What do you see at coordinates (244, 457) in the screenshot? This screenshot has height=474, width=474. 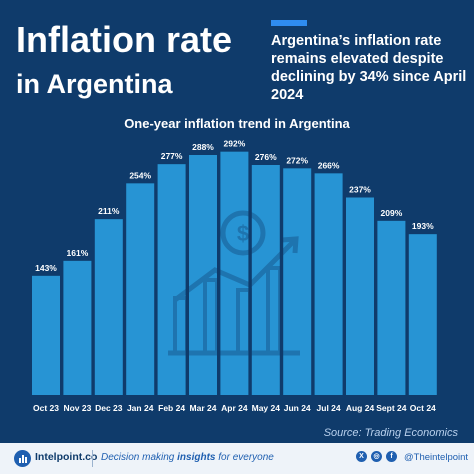 I see `tagline-end: for everyone` at bounding box center [244, 457].